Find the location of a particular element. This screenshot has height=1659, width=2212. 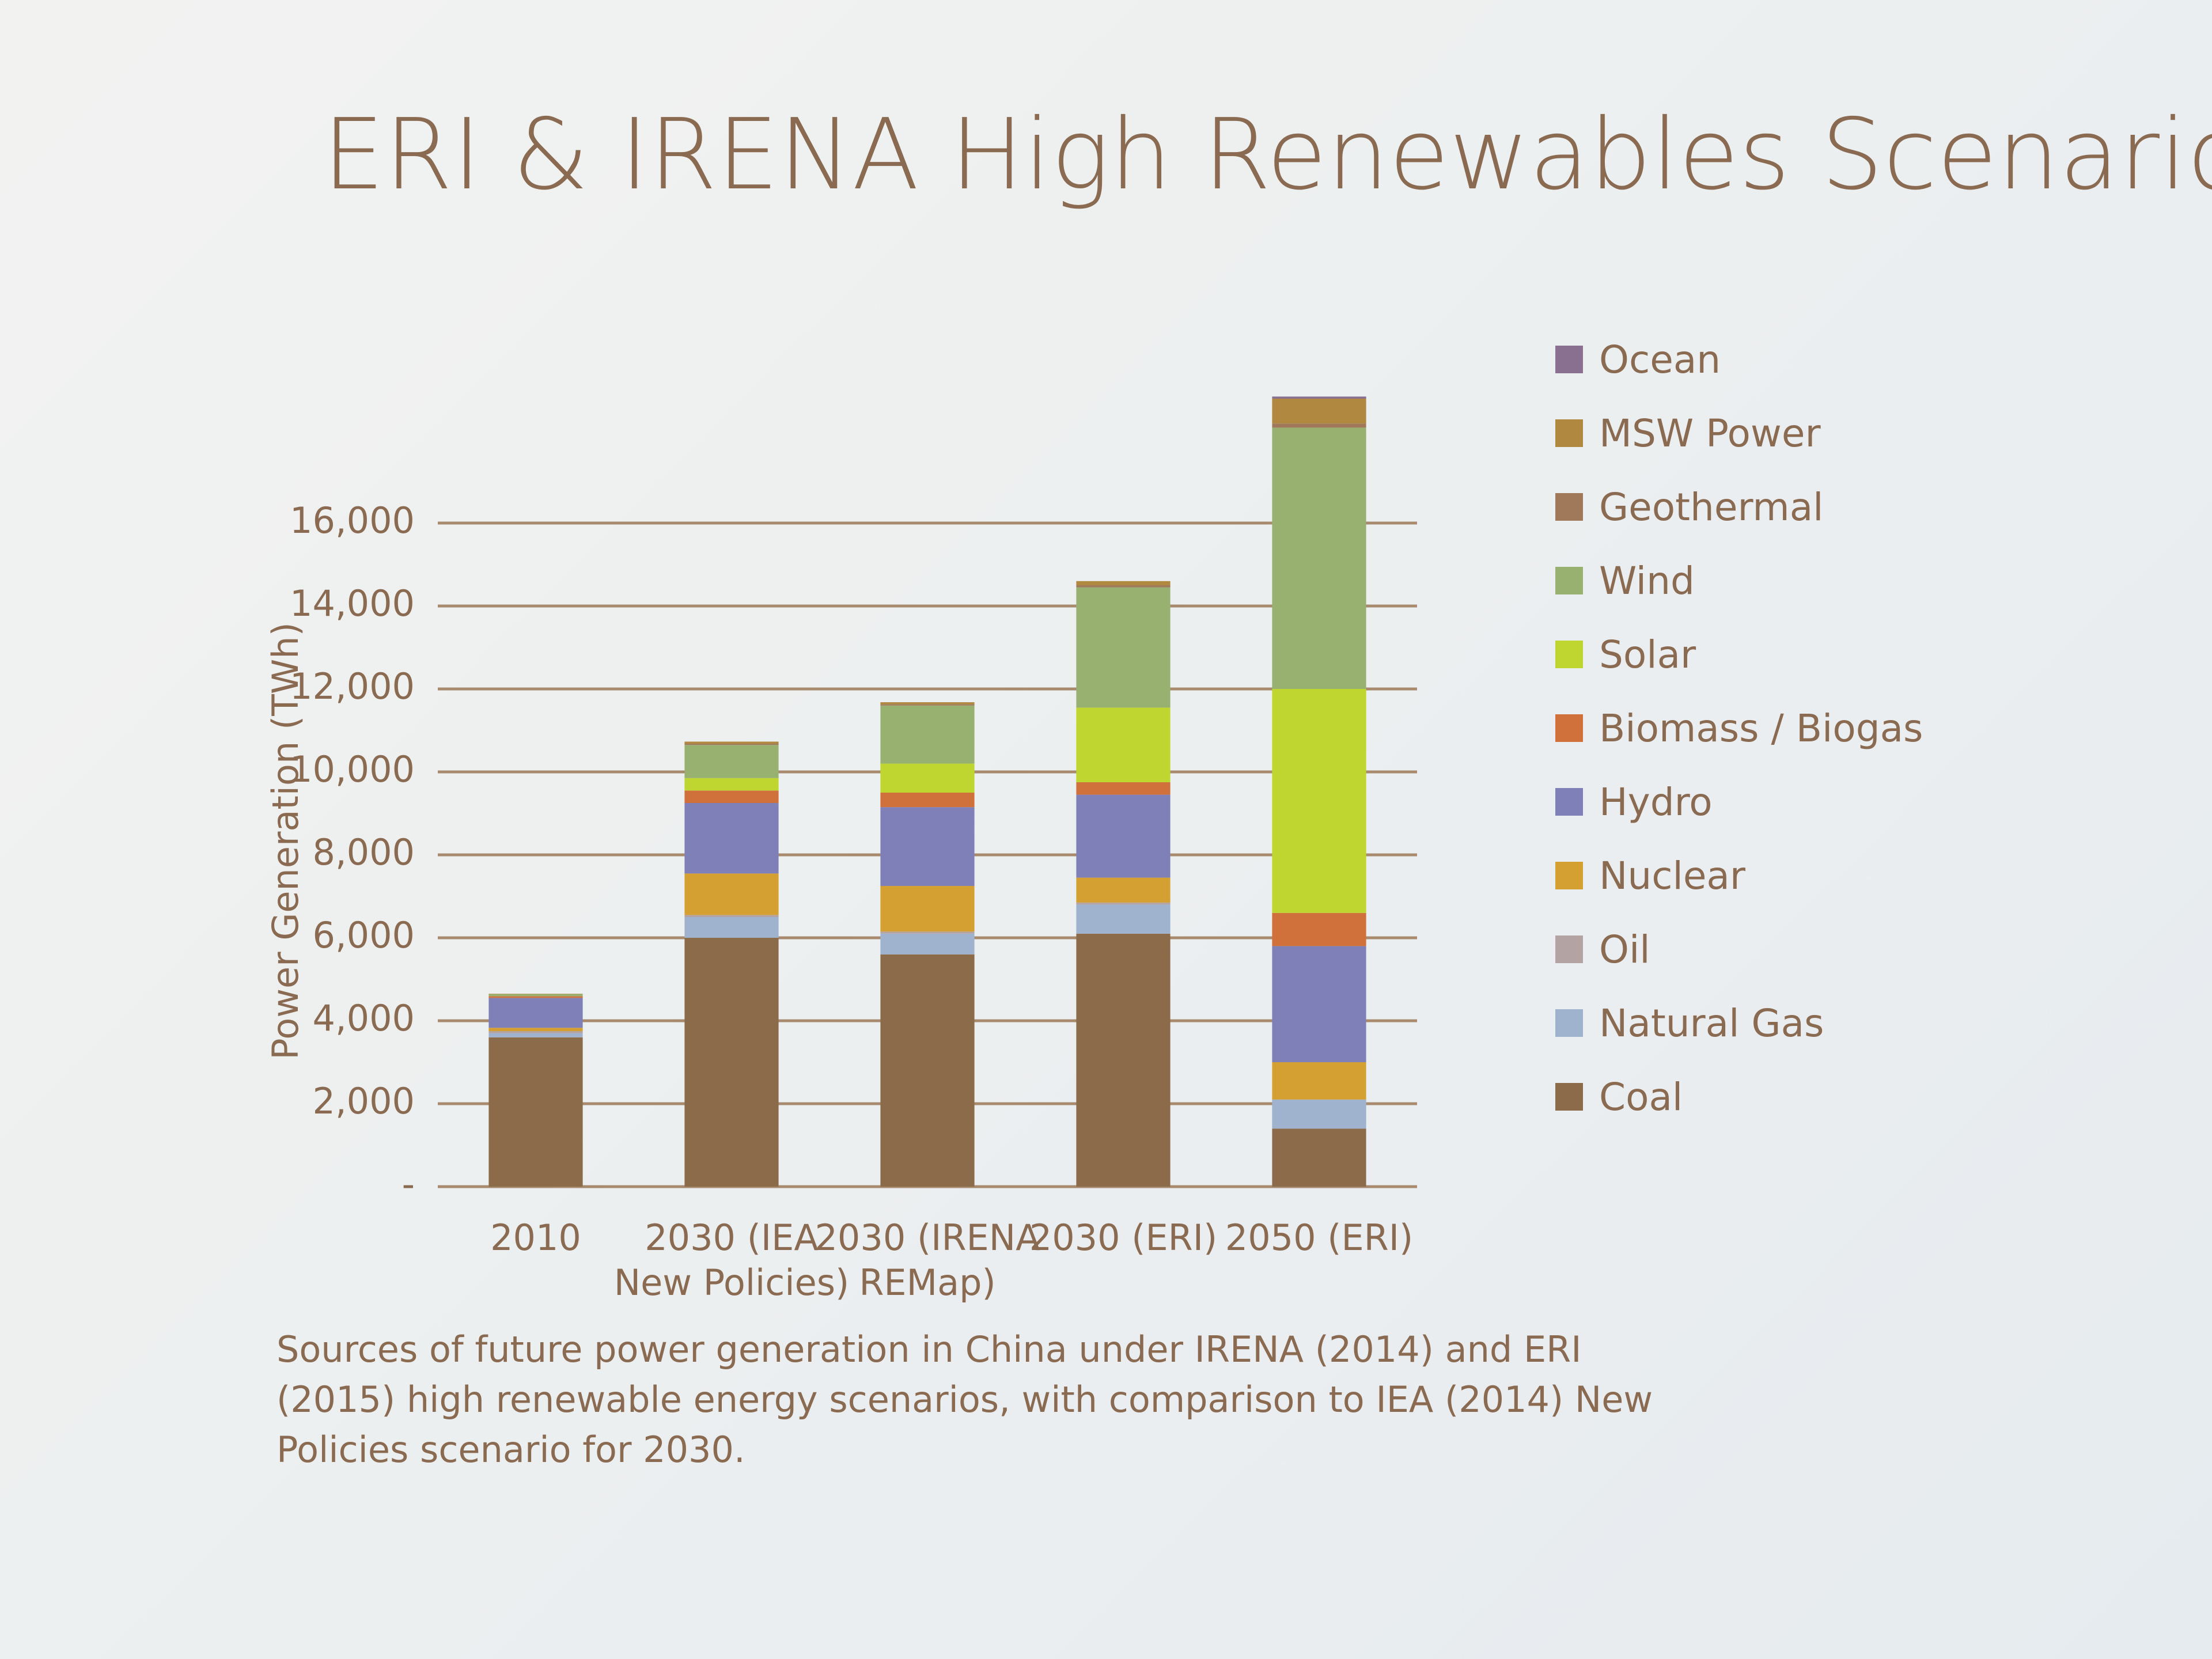

legend-label: MSW Power is located at coordinates (1710, 433).